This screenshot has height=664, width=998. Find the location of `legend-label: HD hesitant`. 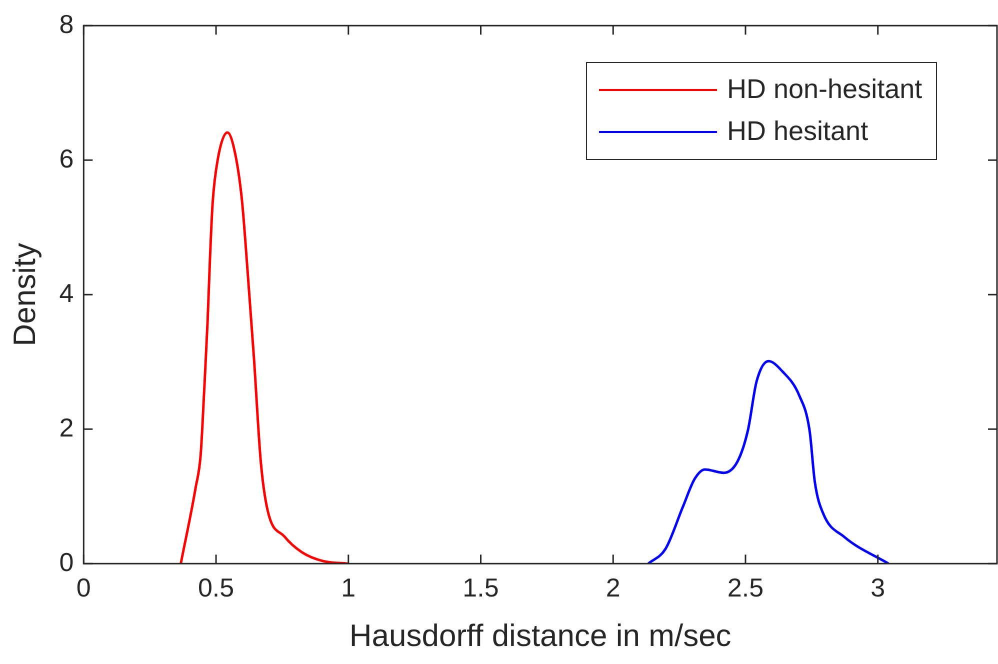

legend-label: HD hesitant is located at coordinates (797, 132).